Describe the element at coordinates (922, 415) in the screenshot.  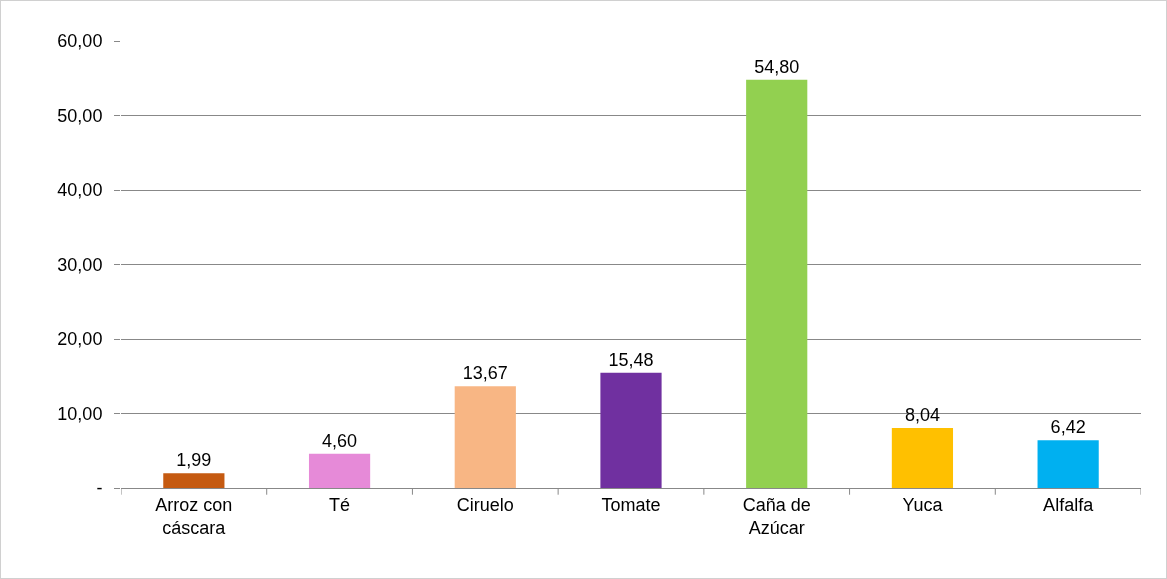
I see `data-label: 8,04` at that location.